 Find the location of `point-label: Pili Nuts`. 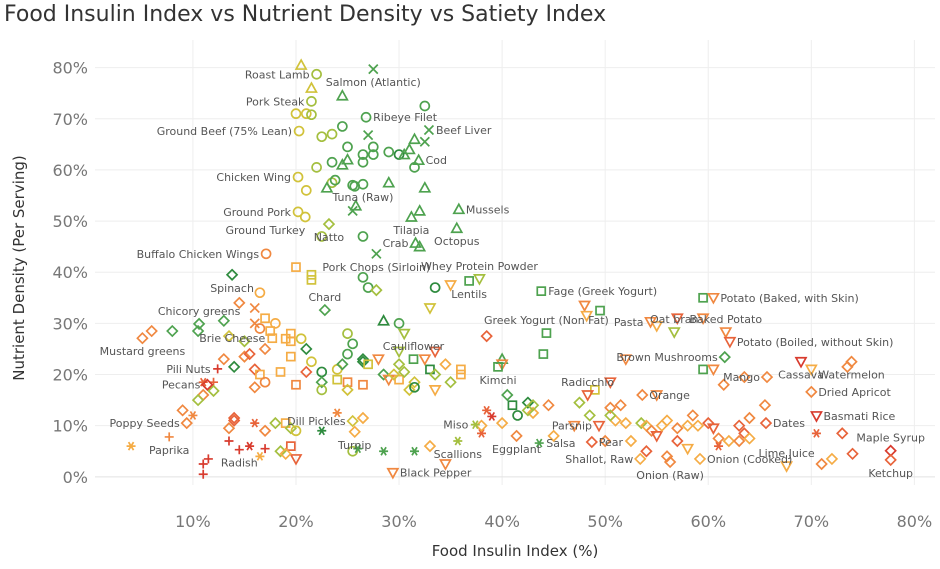

point-label: Pili Nuts is located at coordinates (188, 369).